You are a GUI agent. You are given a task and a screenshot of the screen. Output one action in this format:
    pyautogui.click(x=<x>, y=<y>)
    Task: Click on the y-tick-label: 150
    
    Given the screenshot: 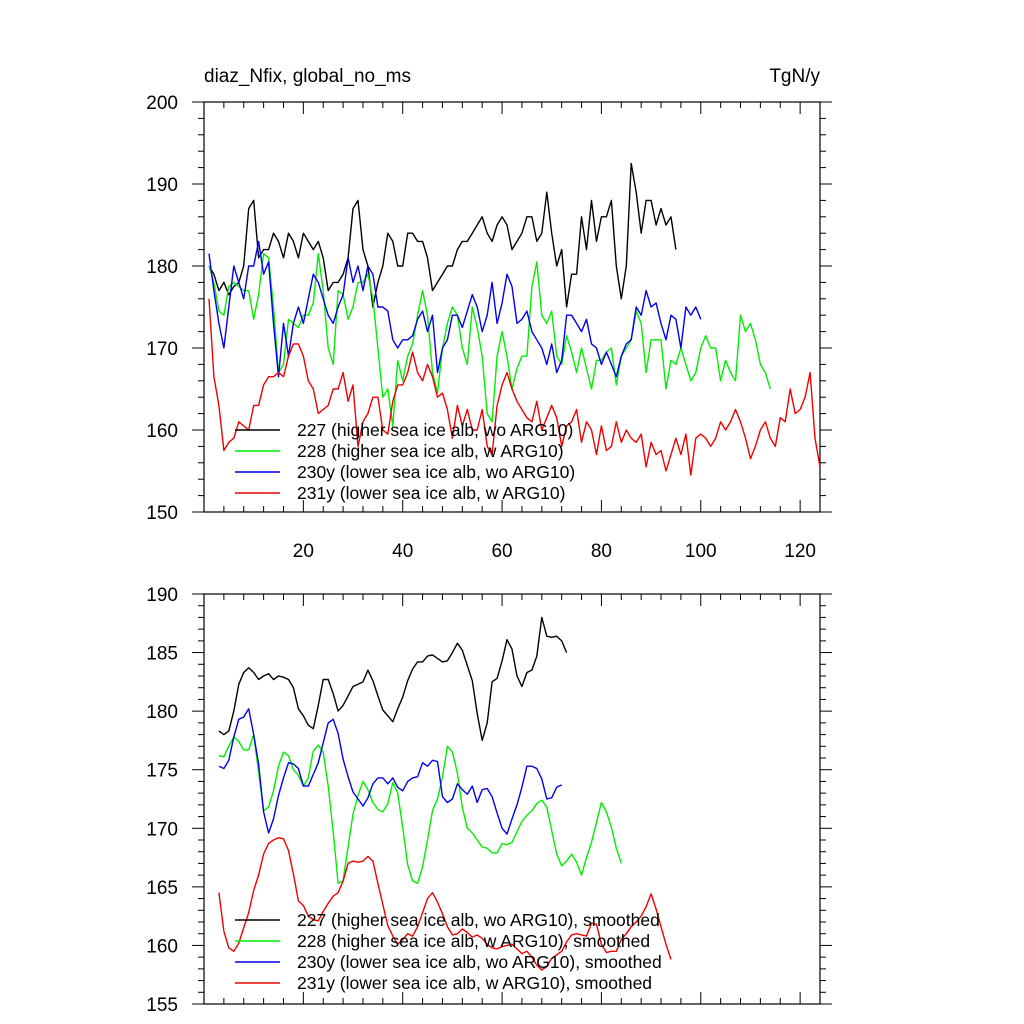 What is the action you would take?
    pyautogui.click(x=162, y=513)
    